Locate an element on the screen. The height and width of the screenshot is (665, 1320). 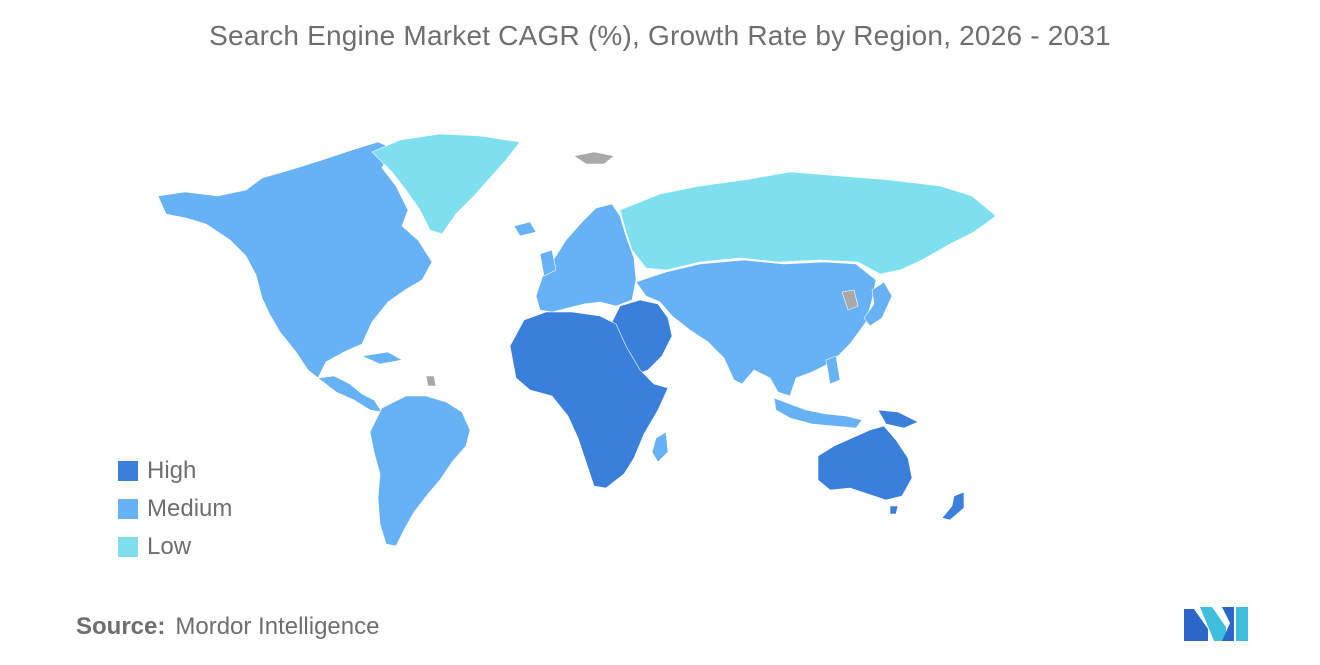
region-greenland is located at coordinates (446, 184).